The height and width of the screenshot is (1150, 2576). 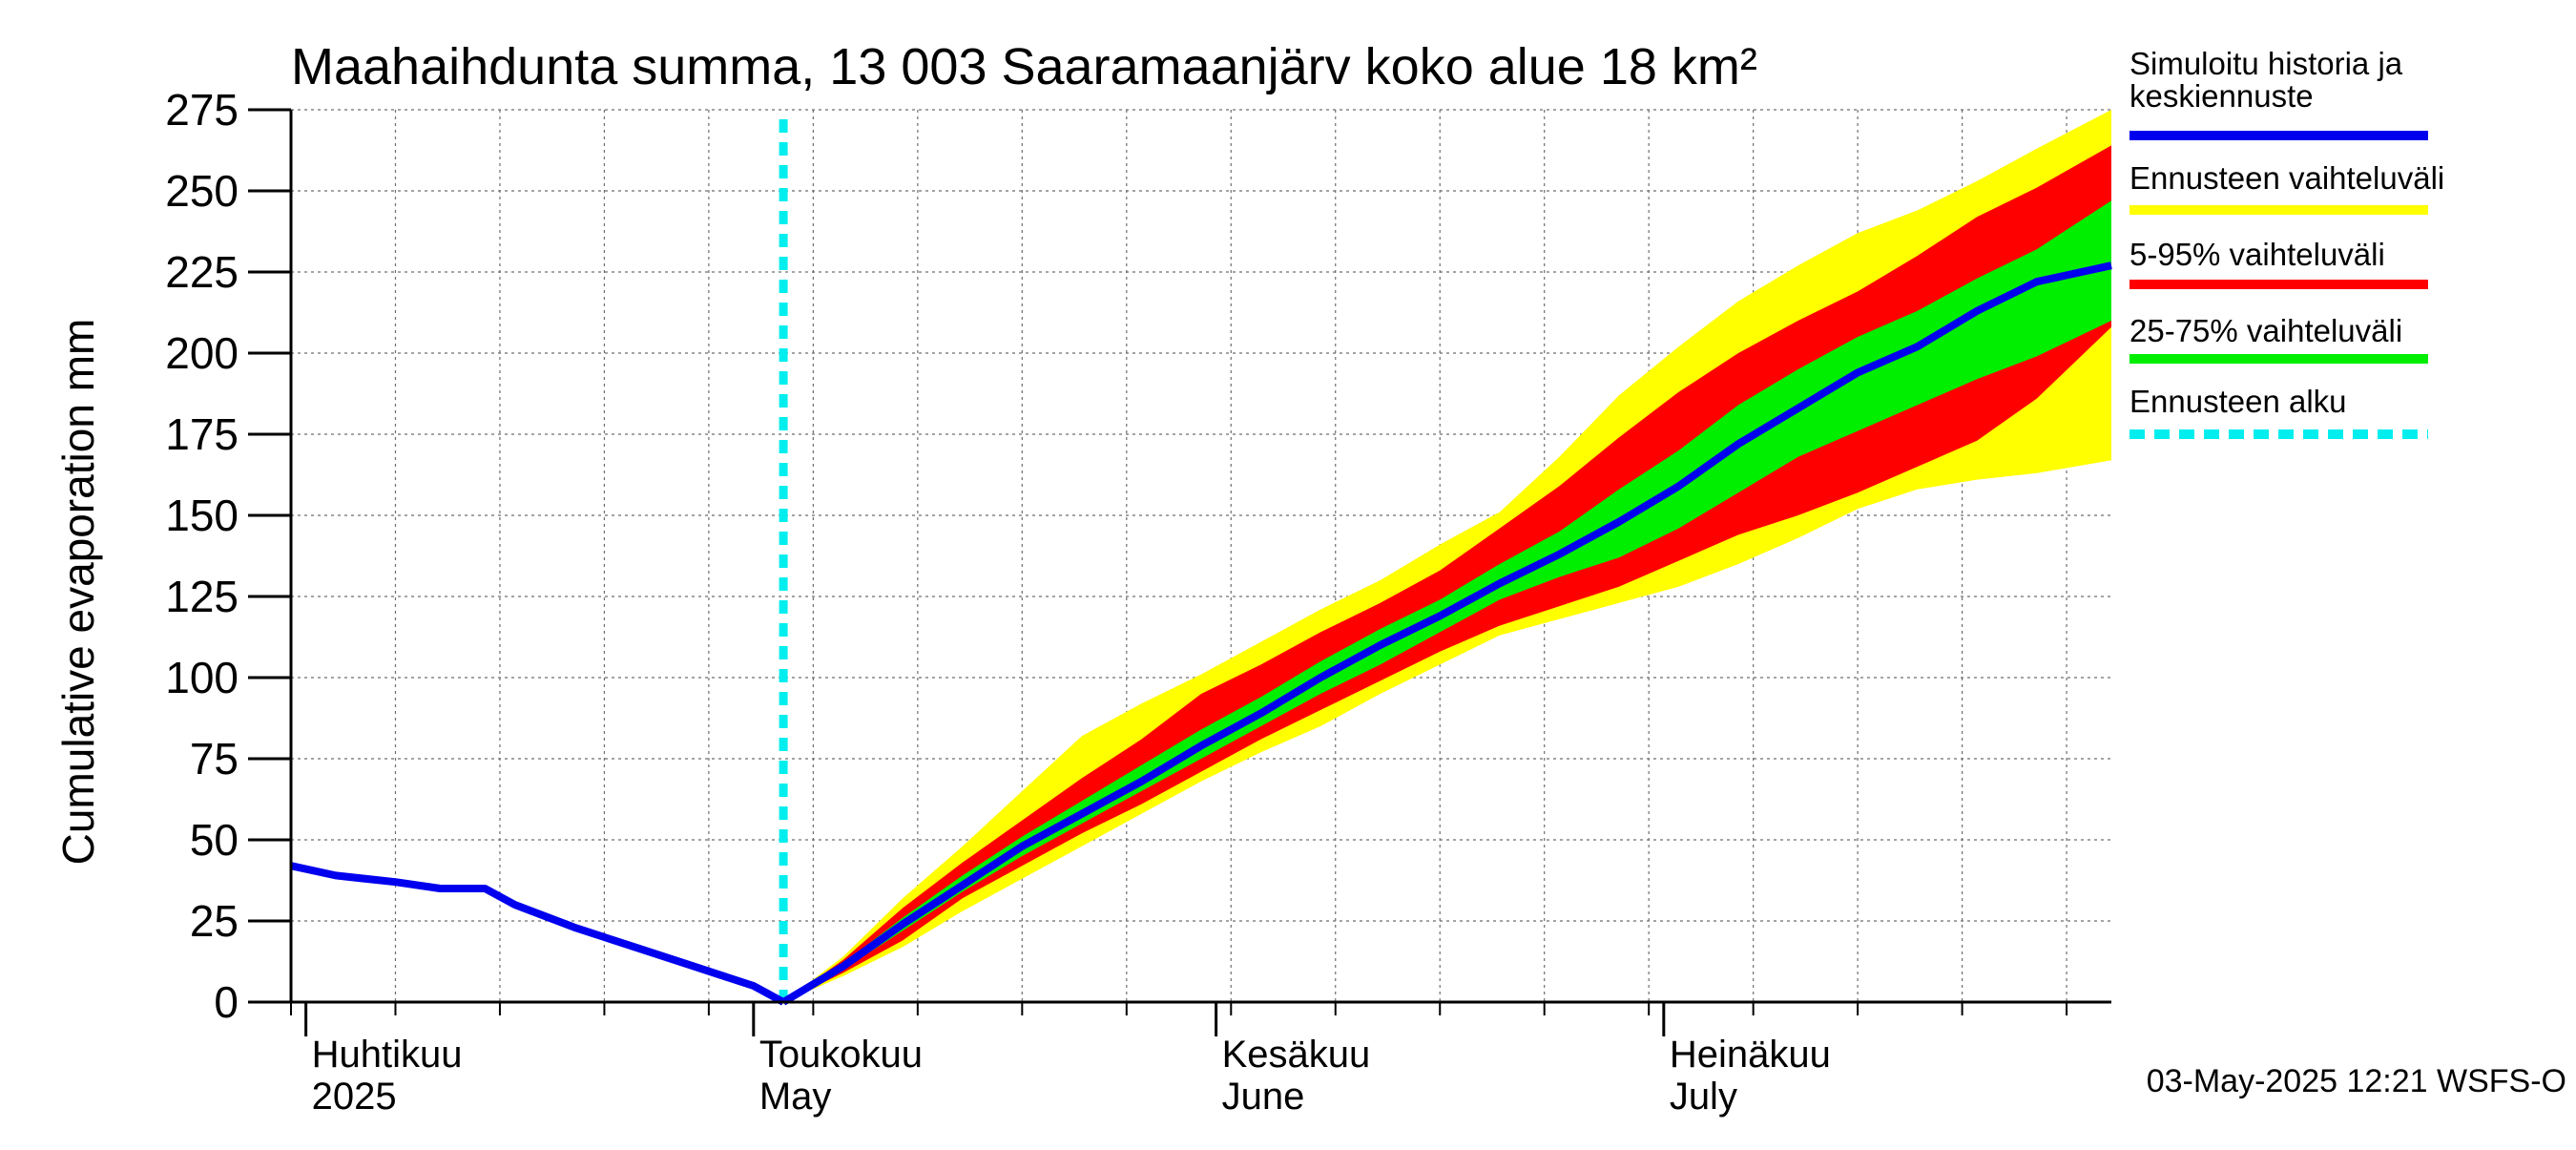 I want to click on legend-label: 25-75% vaihteluväli, so click(x=2265, y=330).